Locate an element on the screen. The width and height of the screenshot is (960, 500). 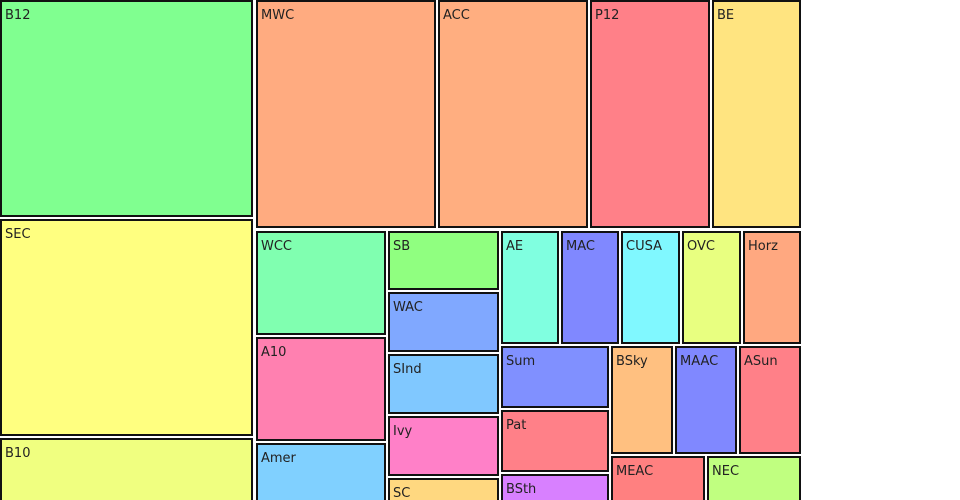
treemap-rect-amer is located at coordinates (321, 471).